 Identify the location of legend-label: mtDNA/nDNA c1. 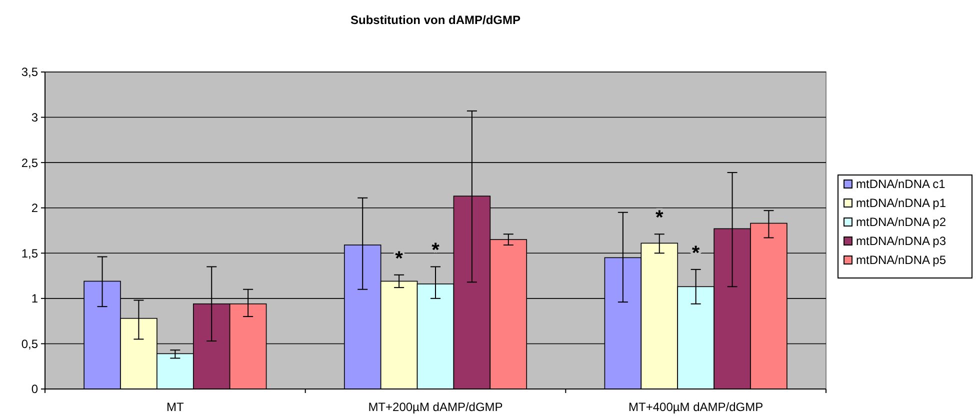
(901, 184).